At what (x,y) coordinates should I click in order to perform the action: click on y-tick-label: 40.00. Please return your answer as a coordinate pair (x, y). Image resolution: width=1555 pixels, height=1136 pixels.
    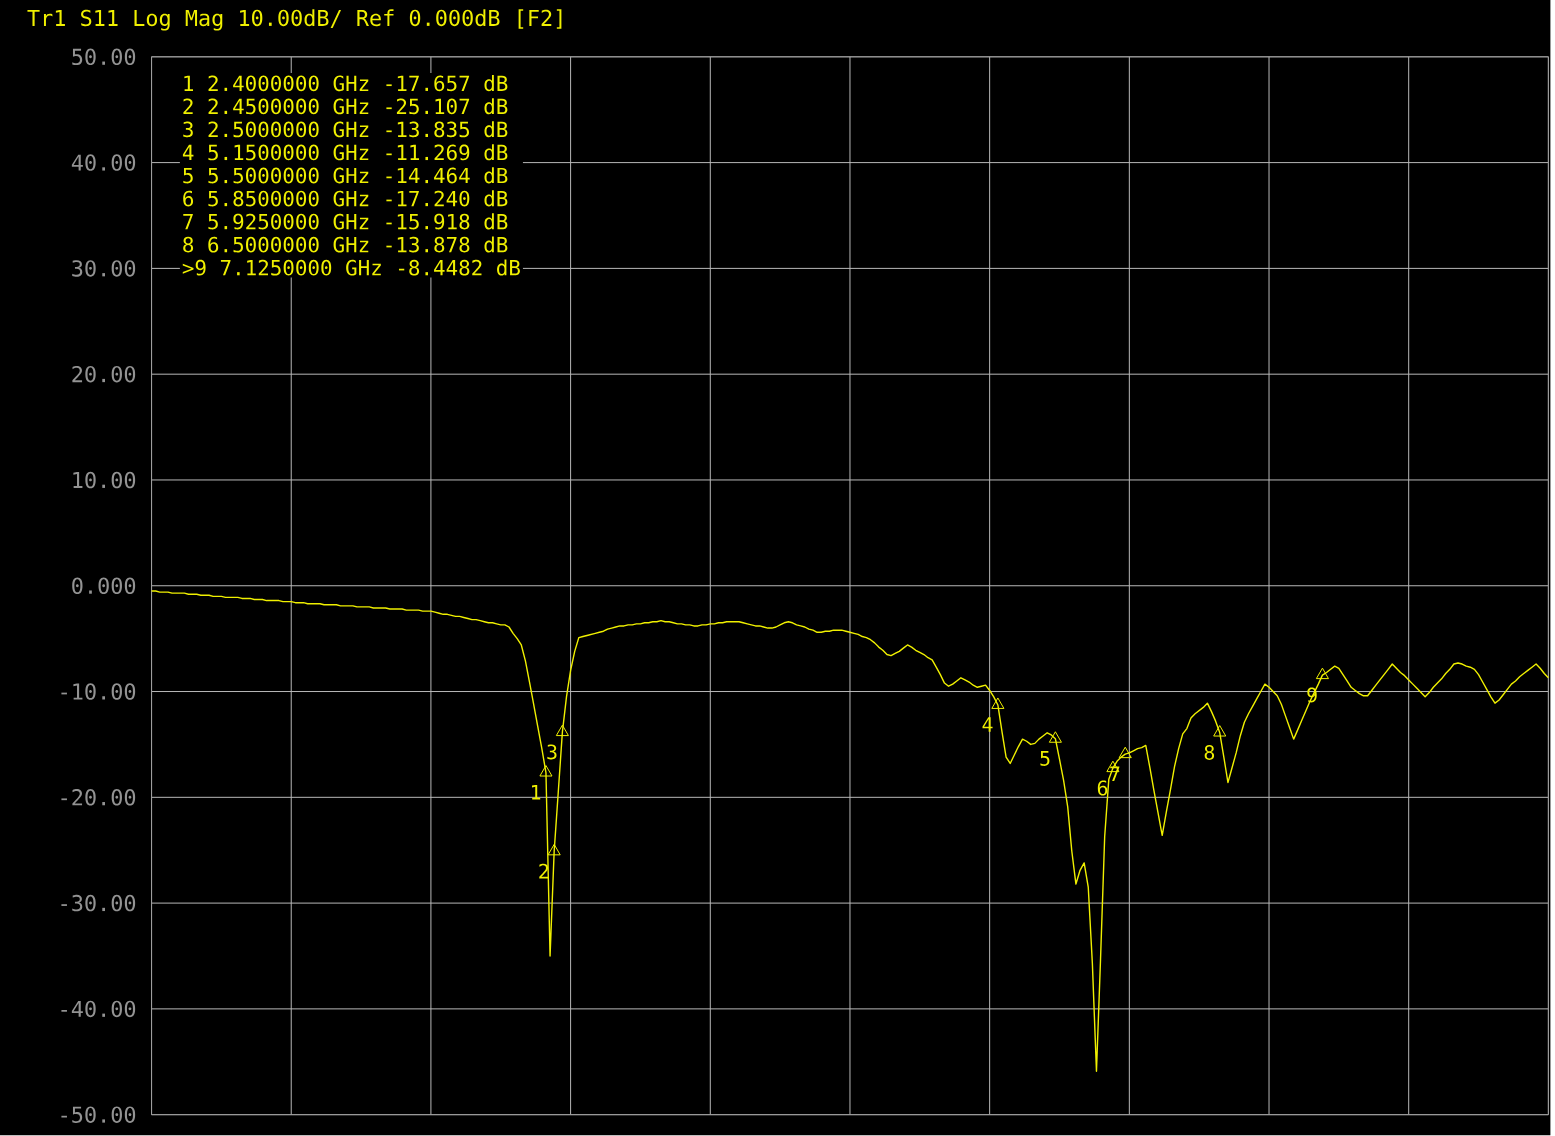
    Looking at the image, I should click on (103, 163).